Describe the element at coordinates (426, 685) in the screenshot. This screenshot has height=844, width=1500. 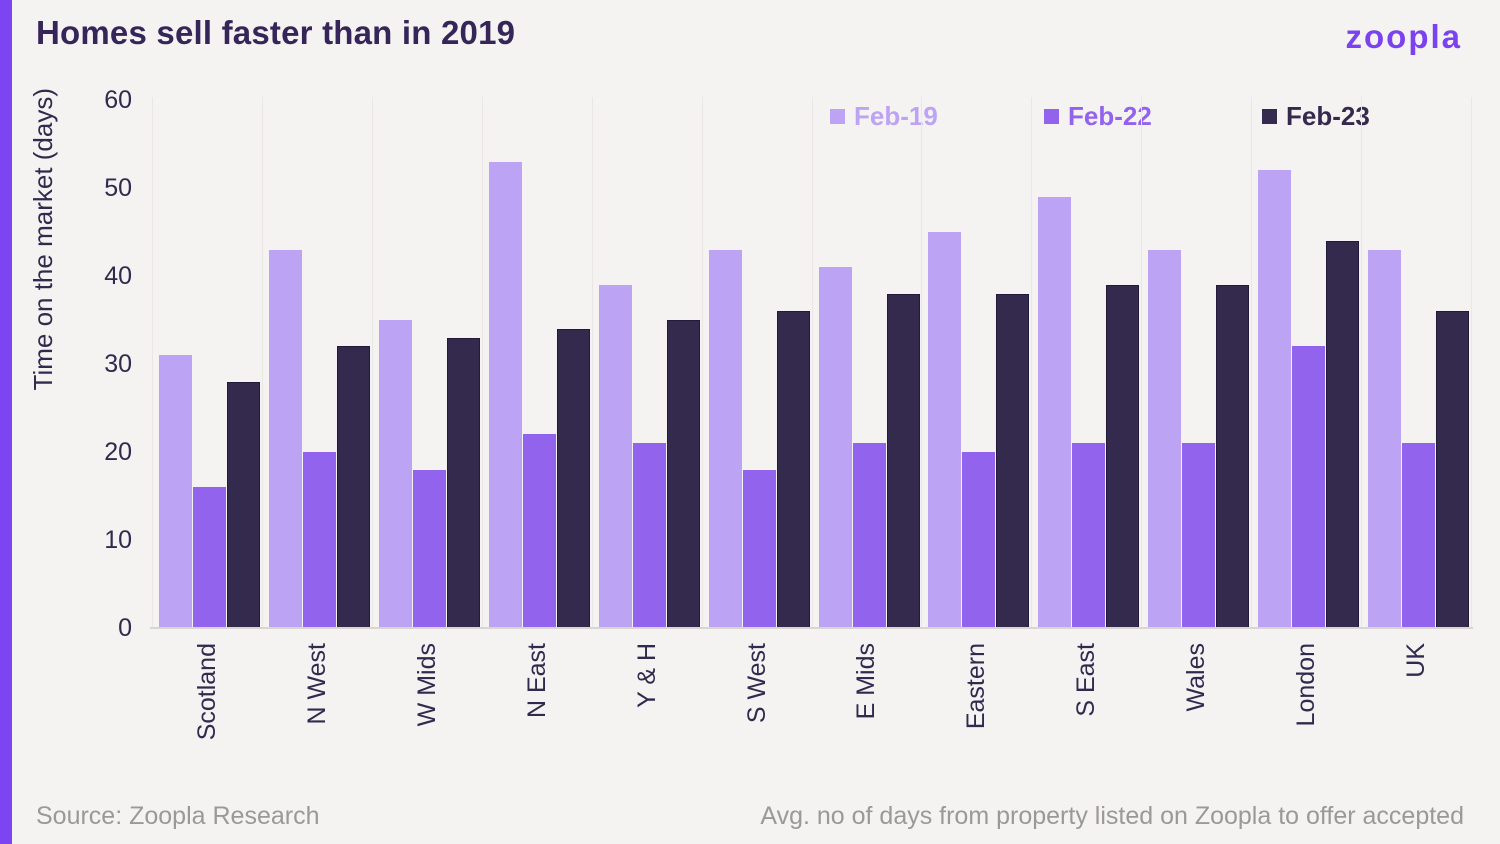
I see `x-axis-label-w-mids: W Mids` at that location.